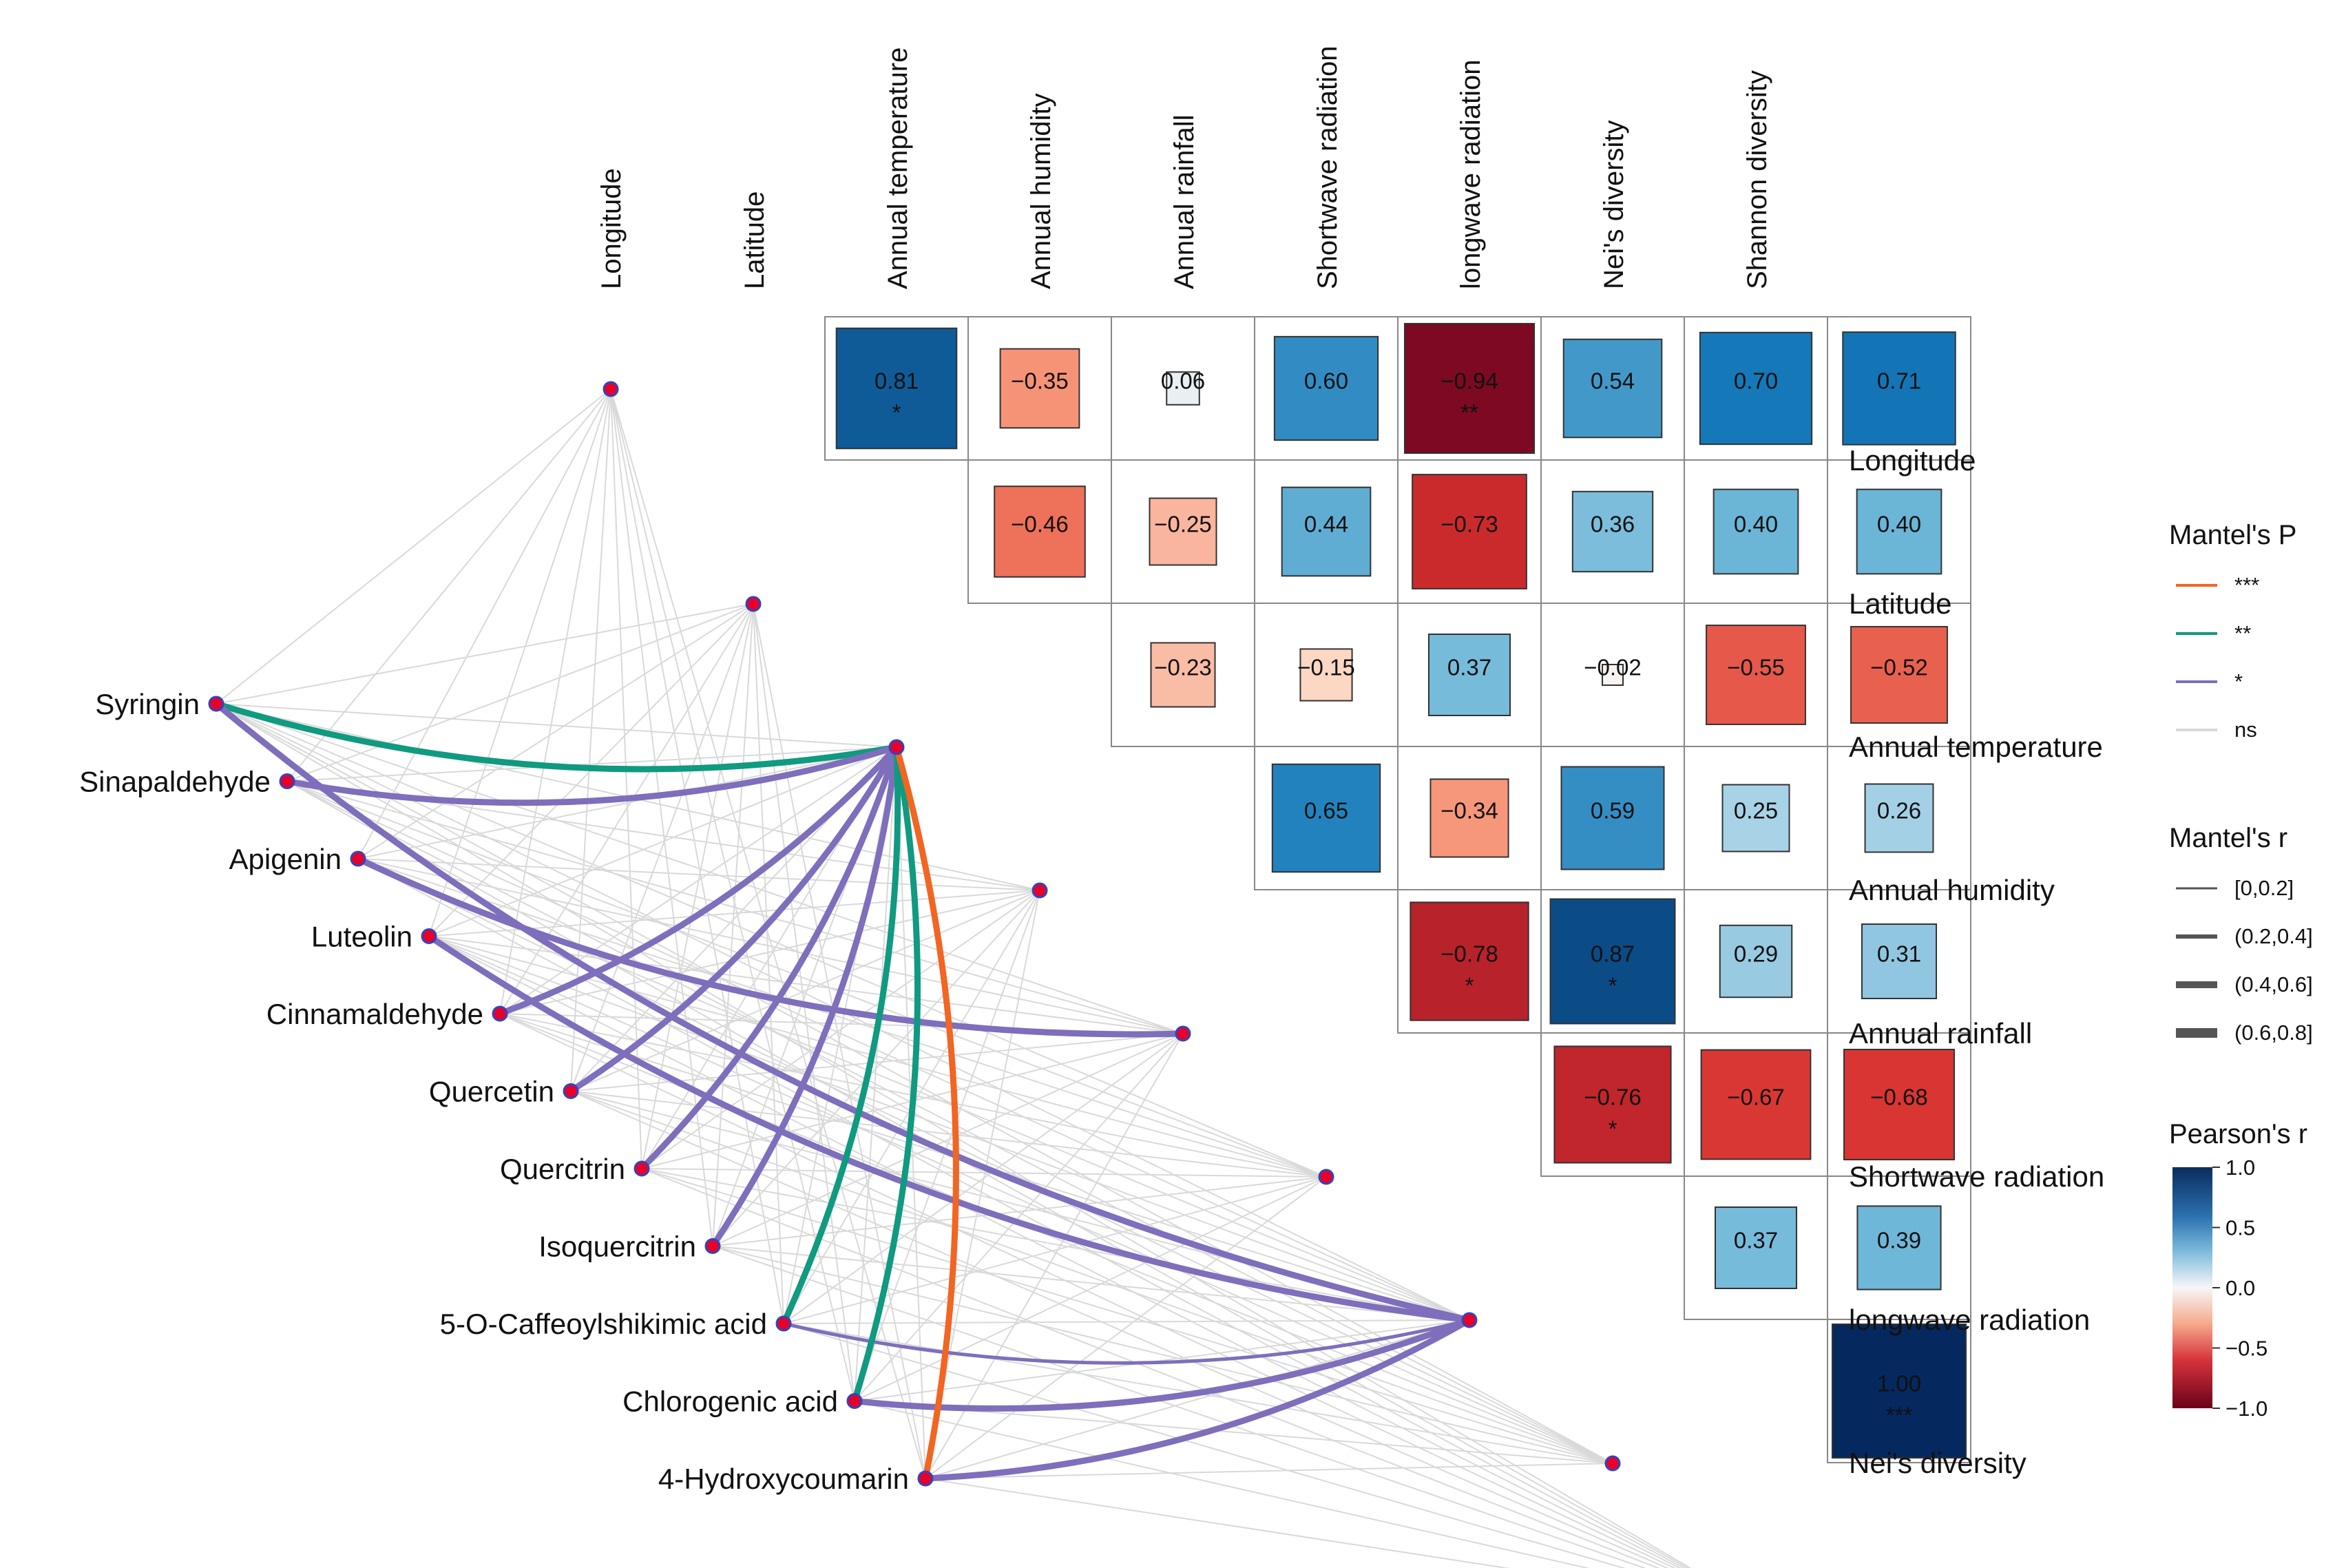 Image resolution: width=2346 pixels, height=1568 pixels. What do you see at coordinates (1756, 811) in the screenshot?
I see `corr-value-annual-humidity-nei-s-diversity: 0.25` at bounding box center [1756, 811].